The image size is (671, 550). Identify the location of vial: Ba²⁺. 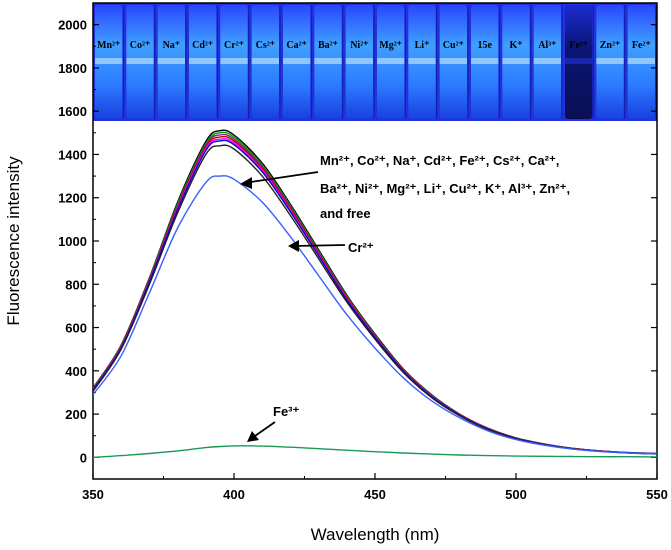
(329, 62).